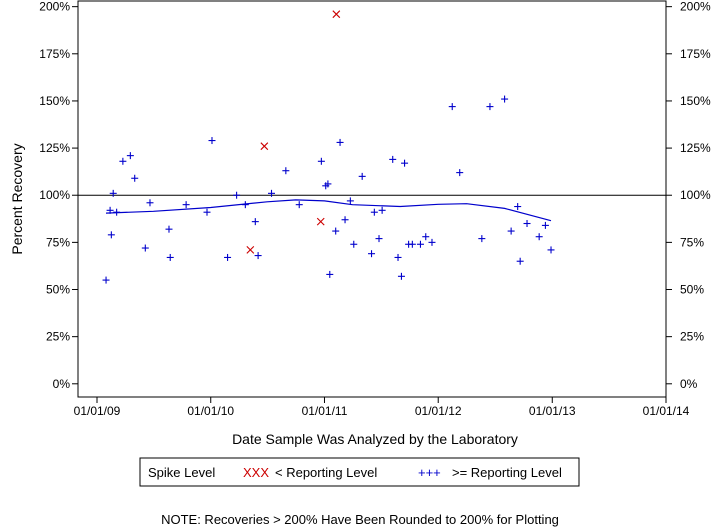 The height and width of the screenshot is (528, 720). Describe the element at coordinates (692, 242) in the screenshot. I see `y-tick-label-right: 75%` at that location.